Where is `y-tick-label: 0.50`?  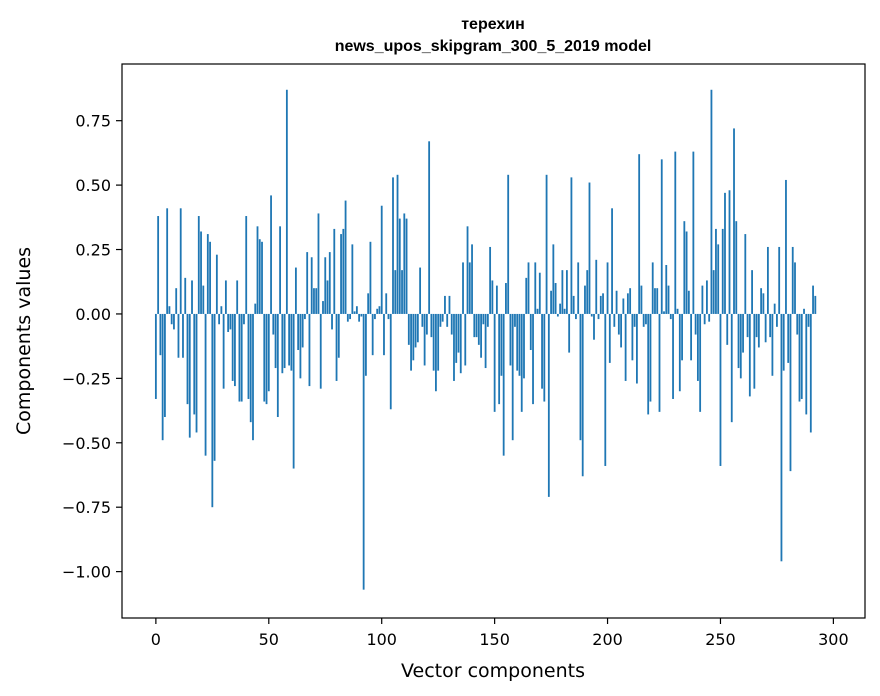 y-tick-label: 0.50 is located at coordinates (93, 185).